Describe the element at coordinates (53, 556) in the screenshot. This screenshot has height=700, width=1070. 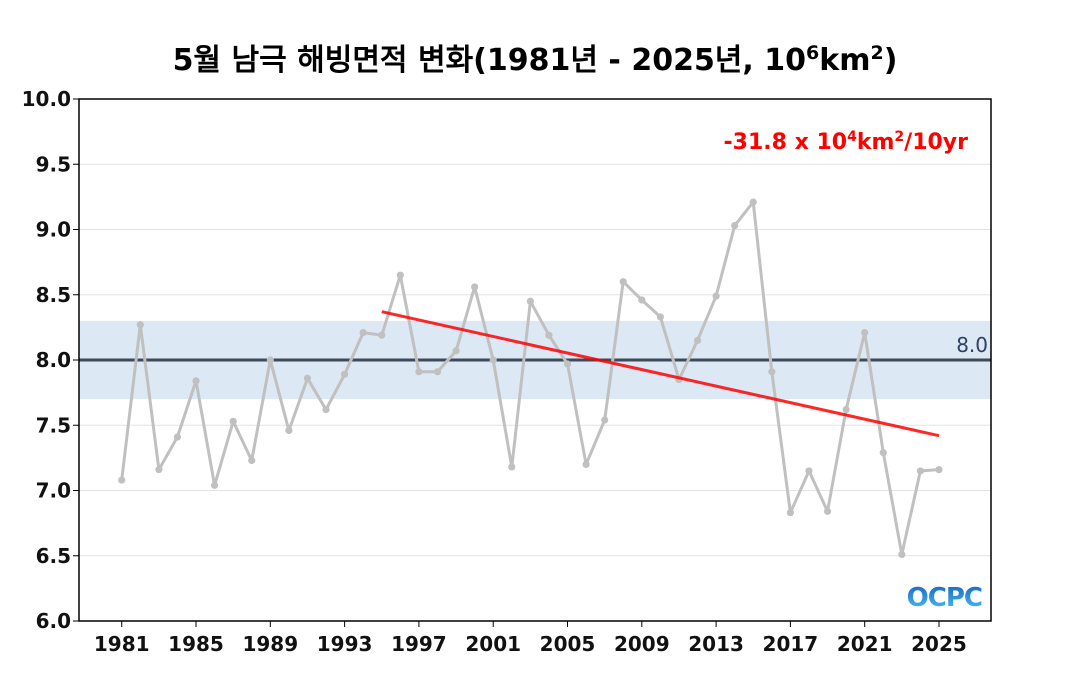
I see `y-tick-label: 6.5` at that location.